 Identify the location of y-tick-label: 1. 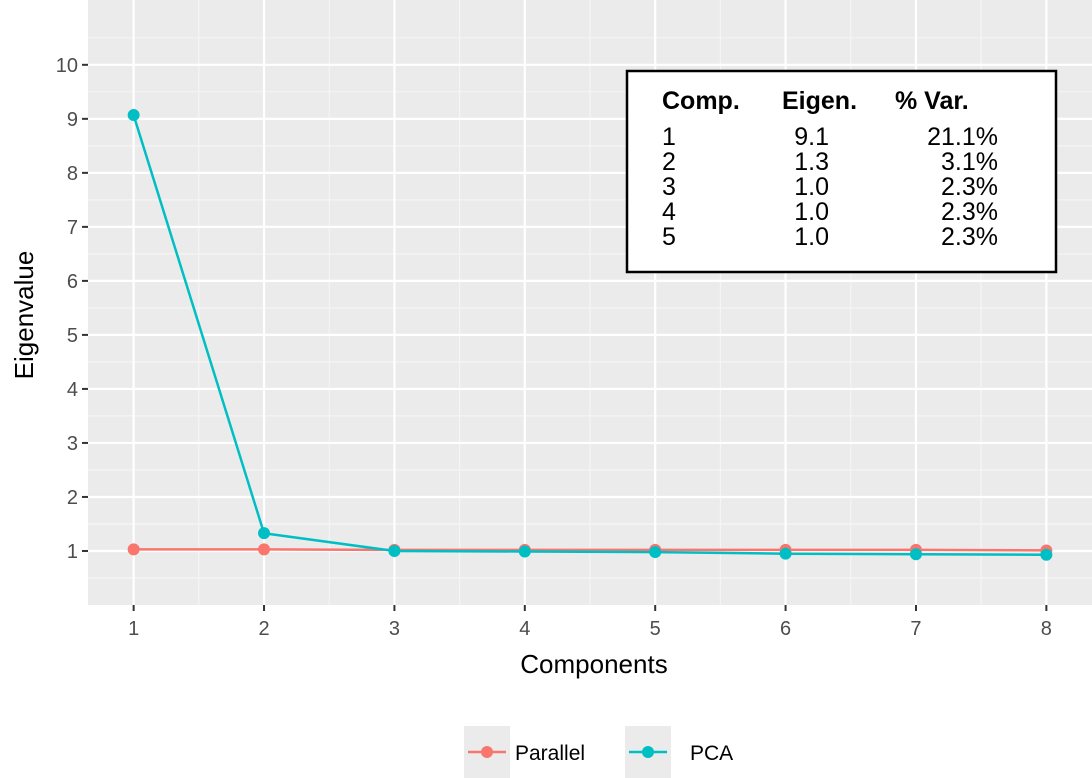
(72, 552).